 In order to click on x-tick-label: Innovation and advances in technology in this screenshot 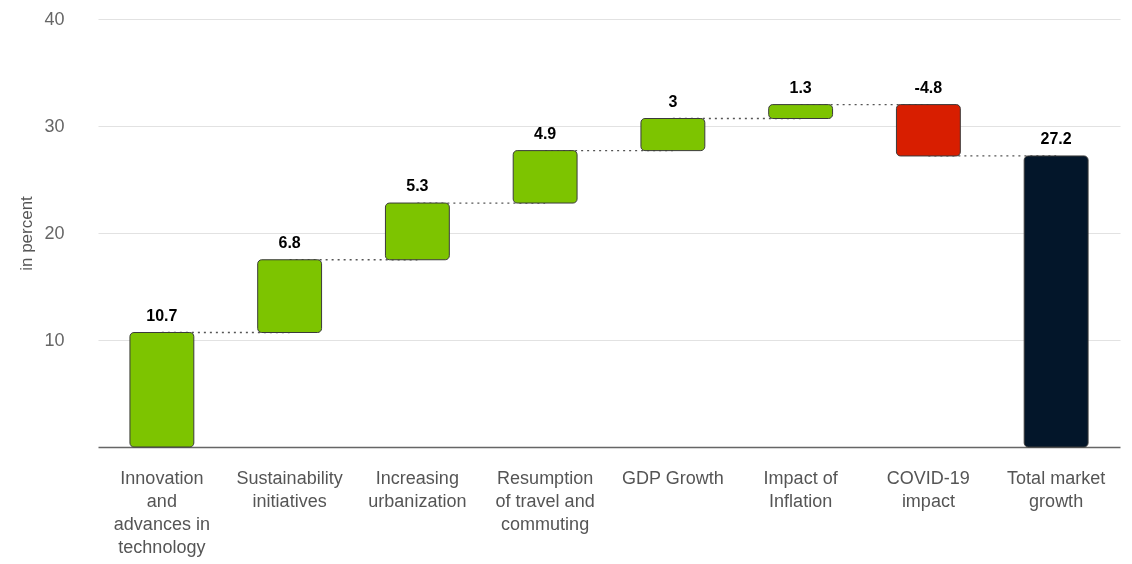, I will do `click(161, 512)`.